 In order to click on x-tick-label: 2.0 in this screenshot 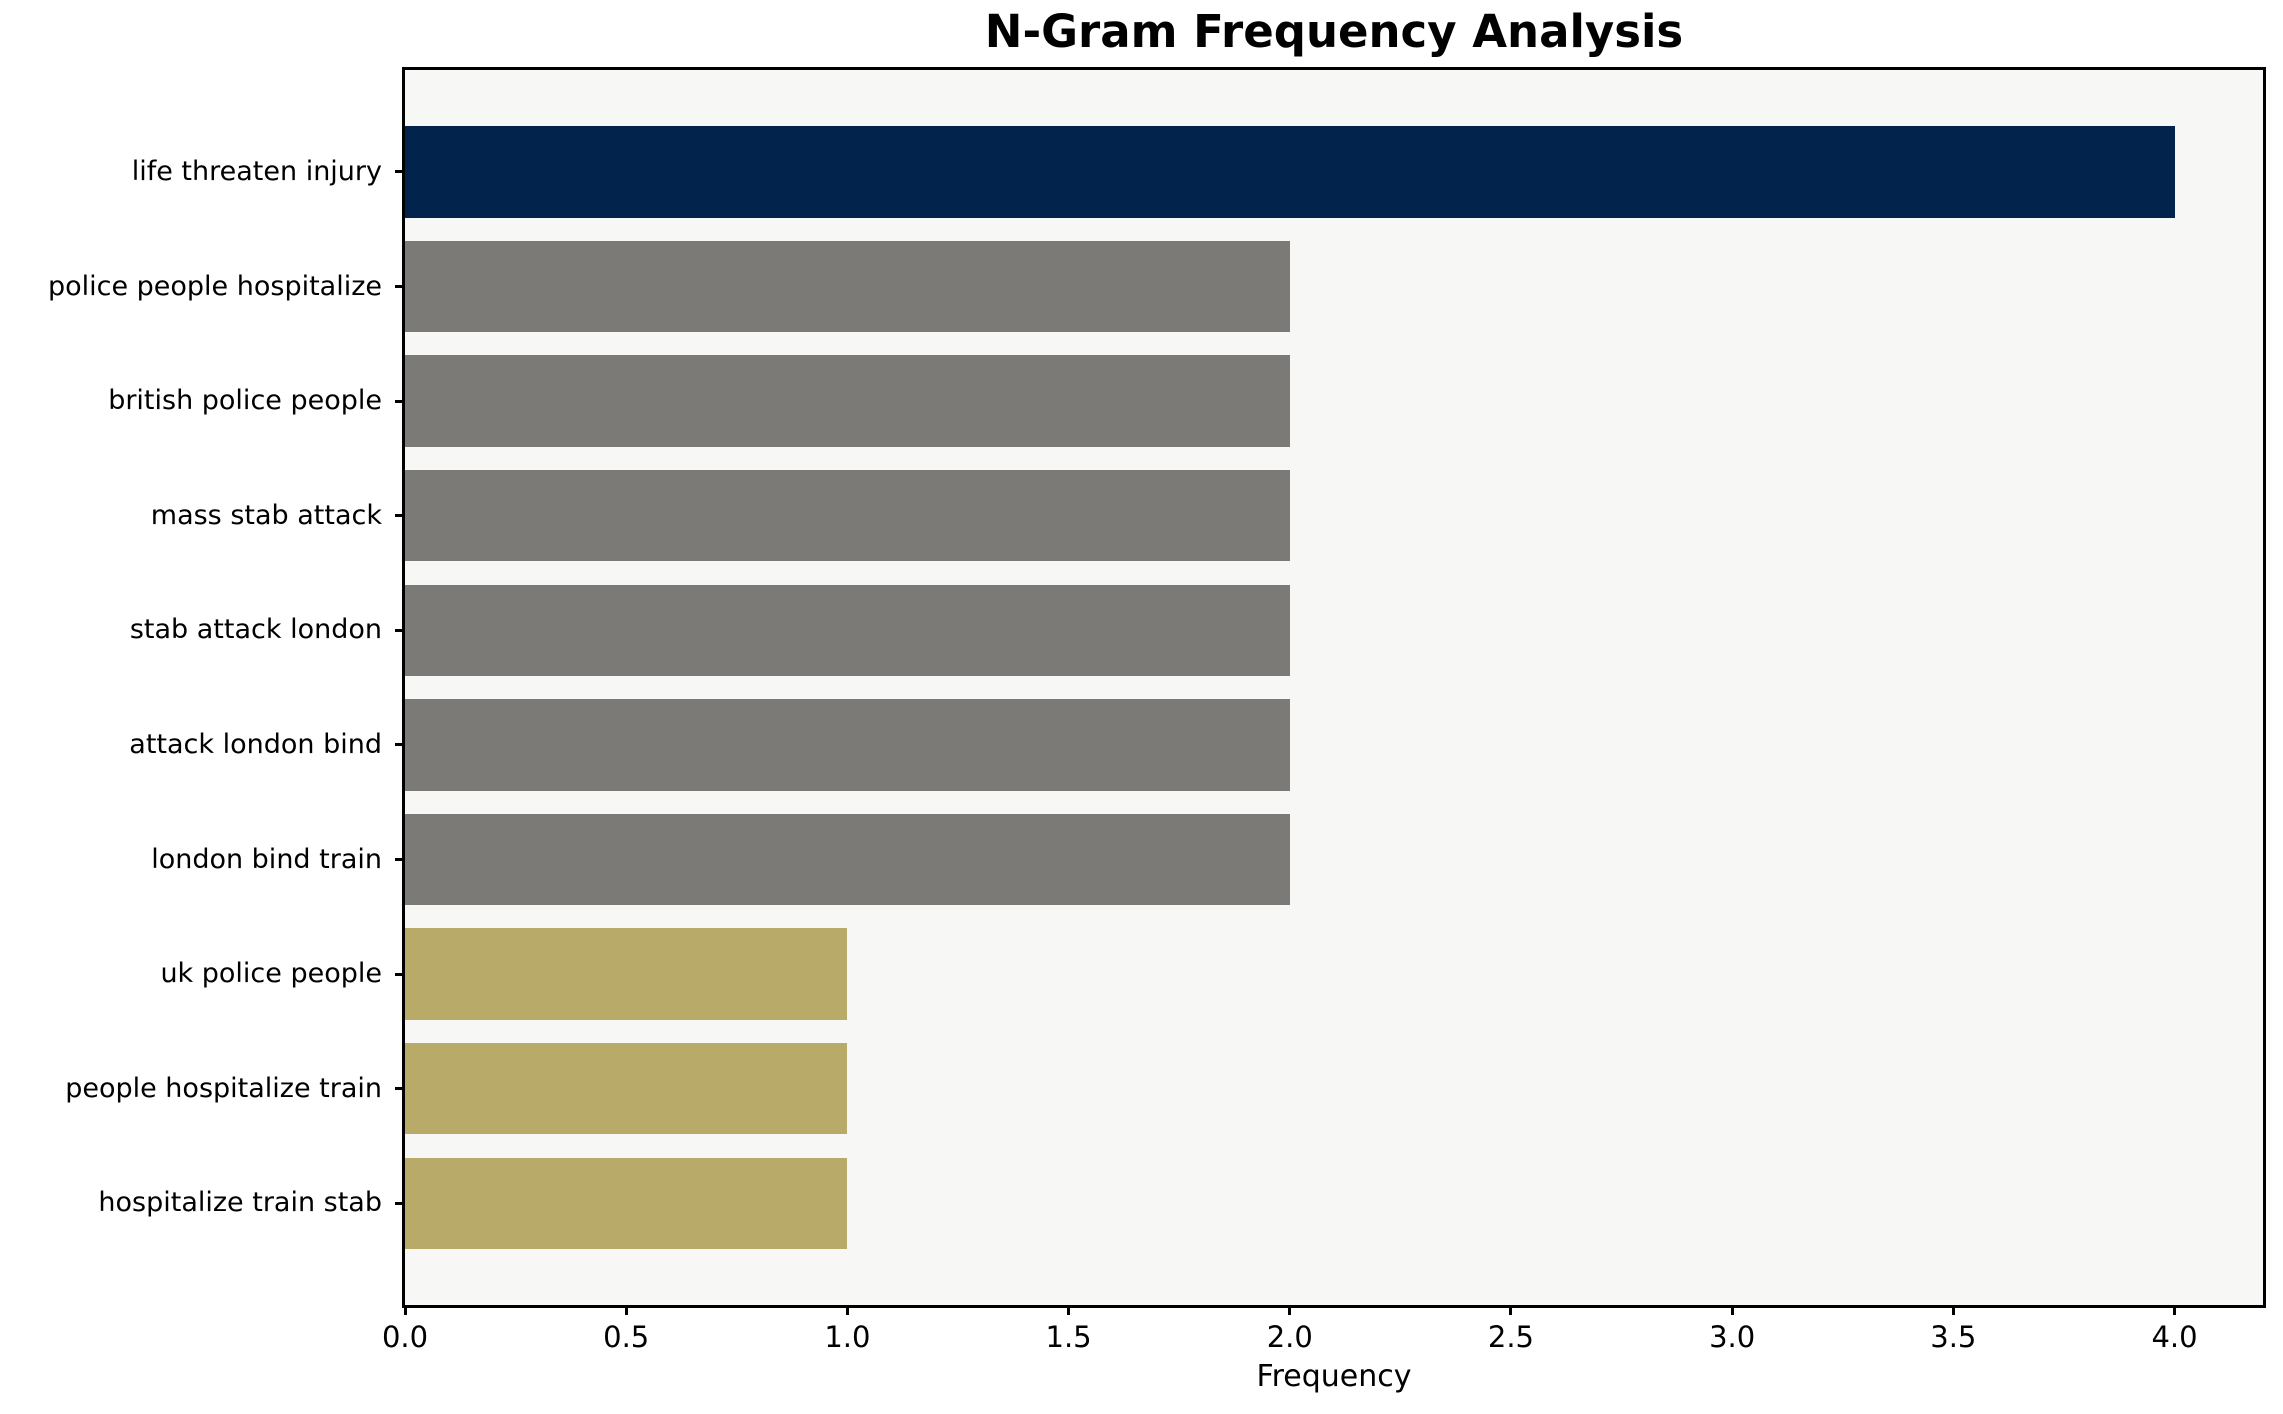, I will do `click(1289, 1337)`.